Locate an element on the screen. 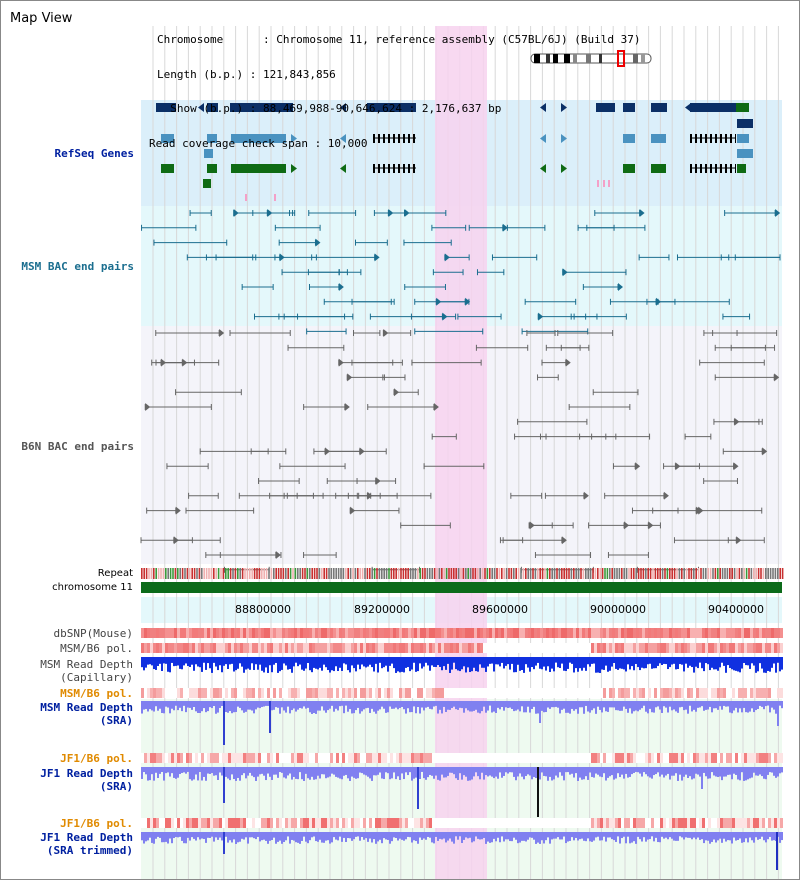 This screenshot has height=880, width=800. track-label-b6n-bac: B6N BAC end pairs is located at coordinates (77, 446).